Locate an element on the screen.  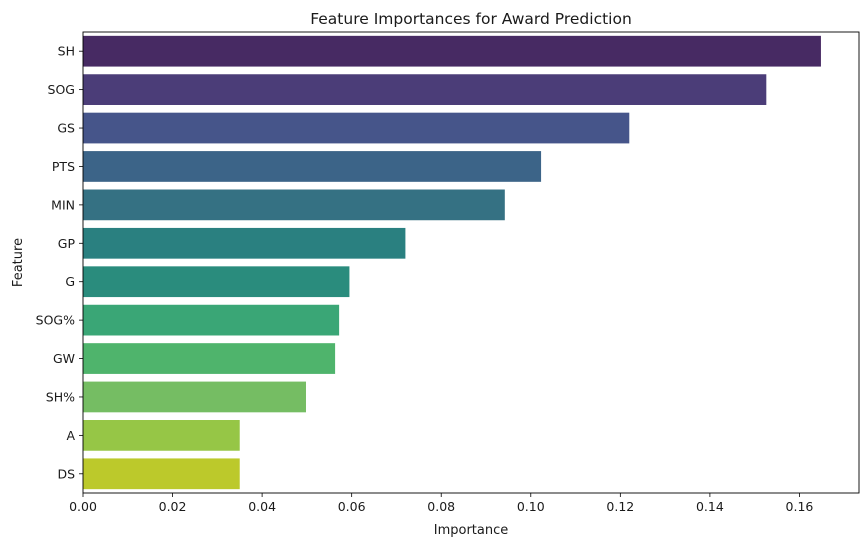
y-tick-label: SOG is located at coordinates (61, 89).